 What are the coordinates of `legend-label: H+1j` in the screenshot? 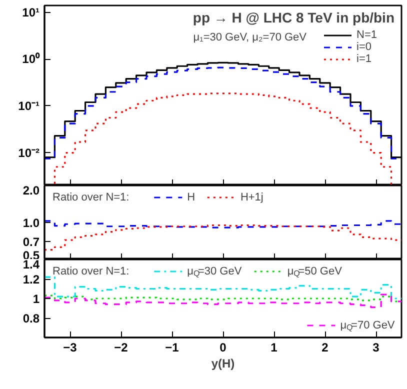 It's located at (252, 198).